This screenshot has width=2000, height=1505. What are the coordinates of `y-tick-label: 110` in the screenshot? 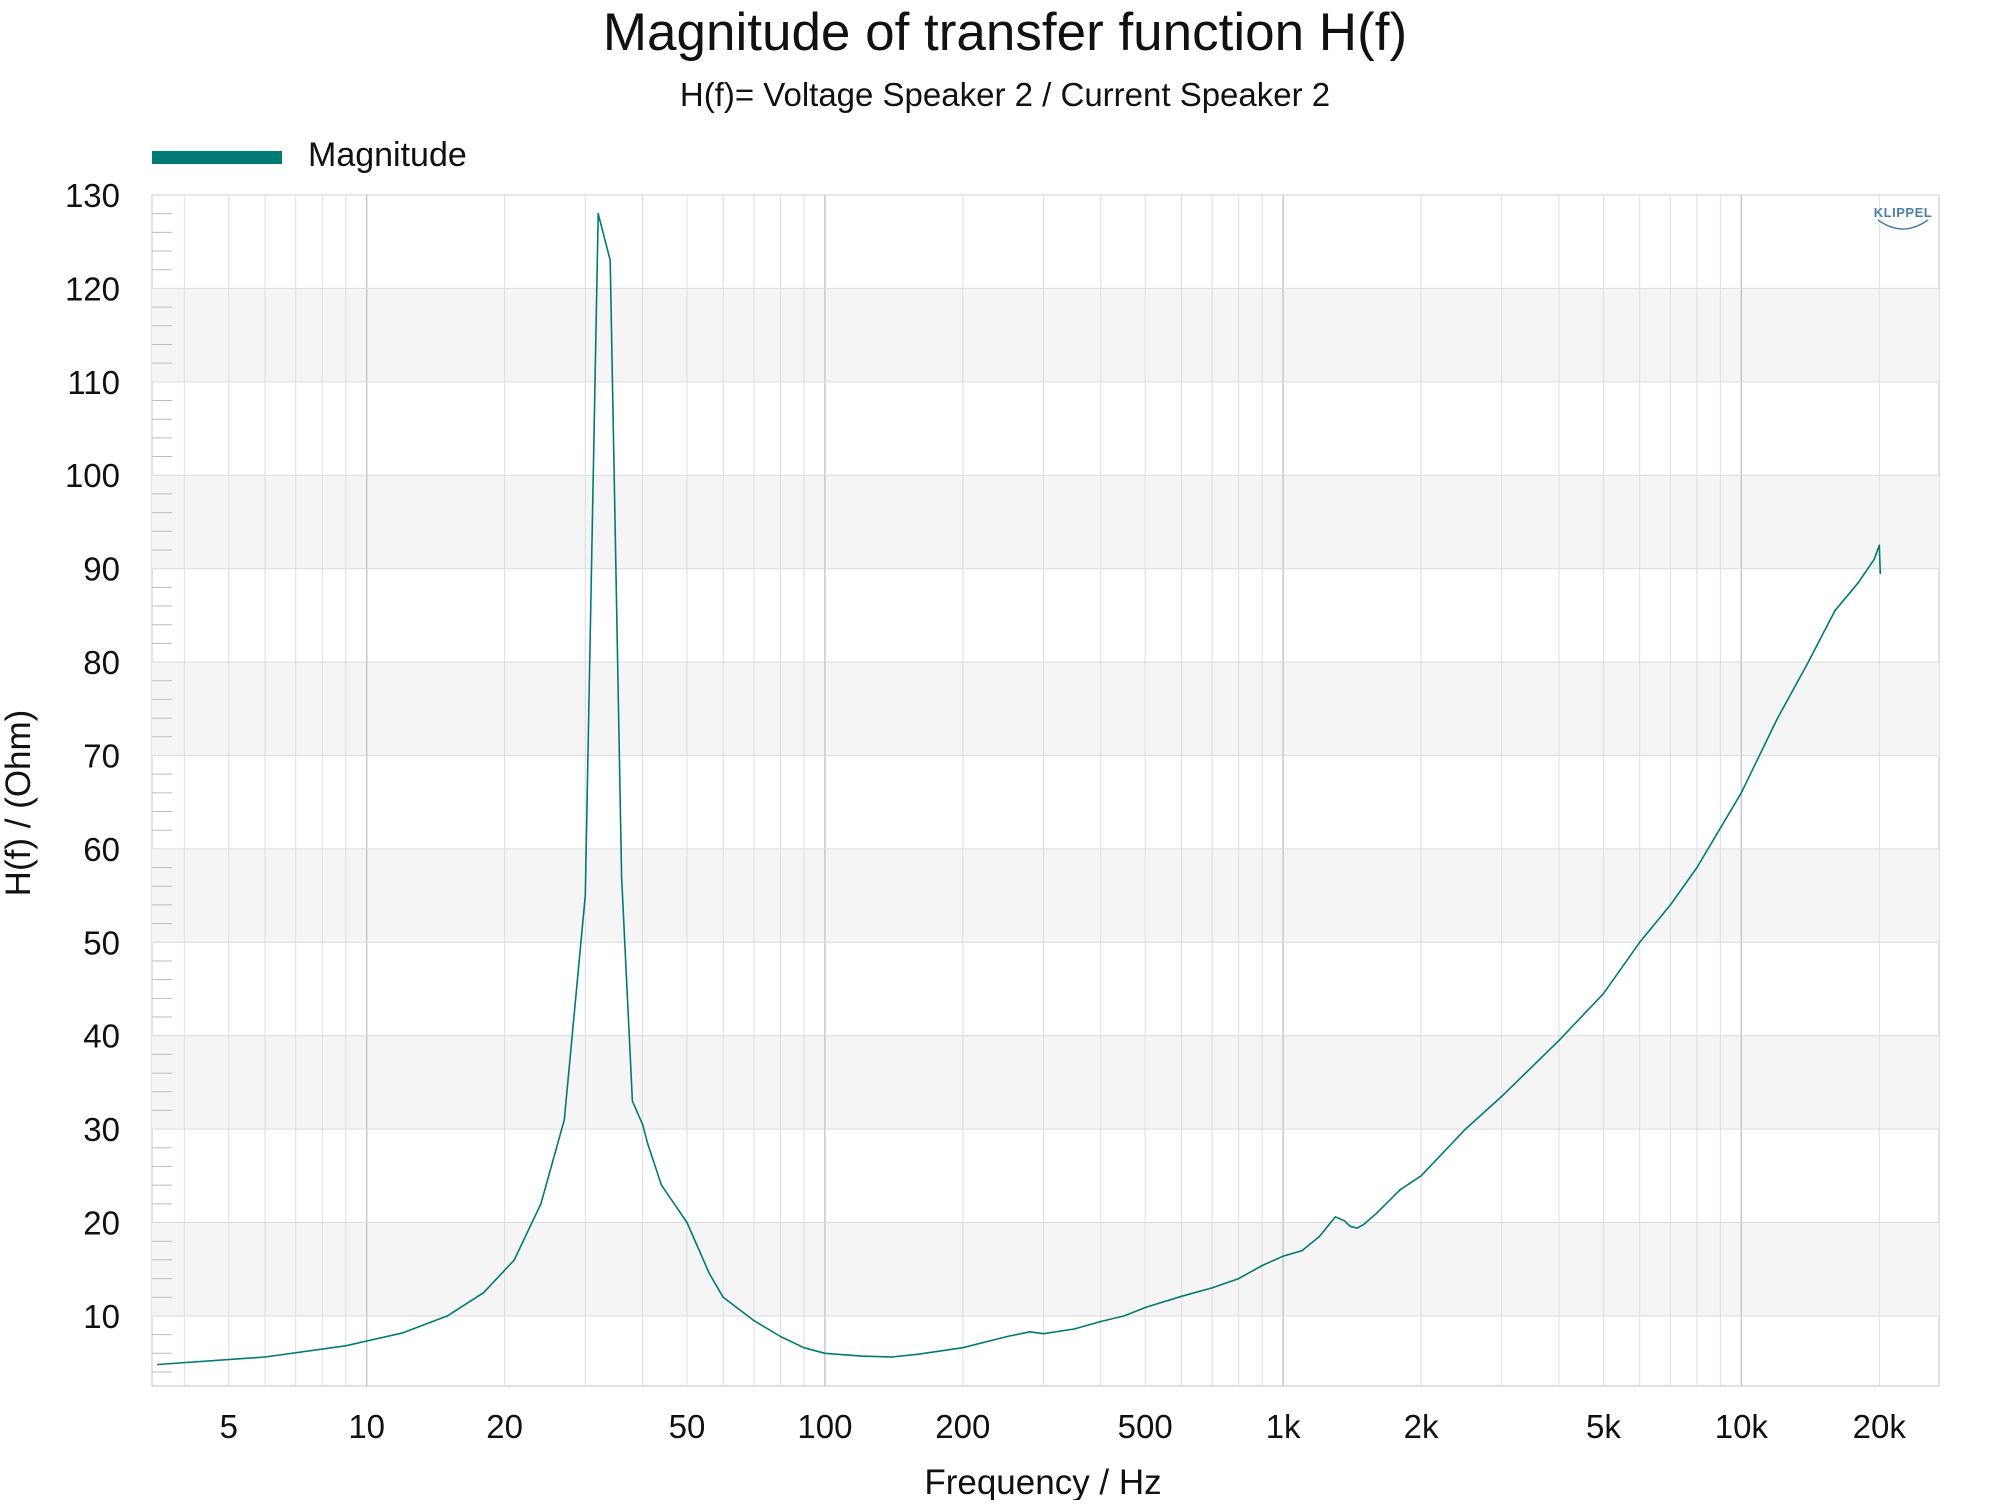 It's located at (93, 382).